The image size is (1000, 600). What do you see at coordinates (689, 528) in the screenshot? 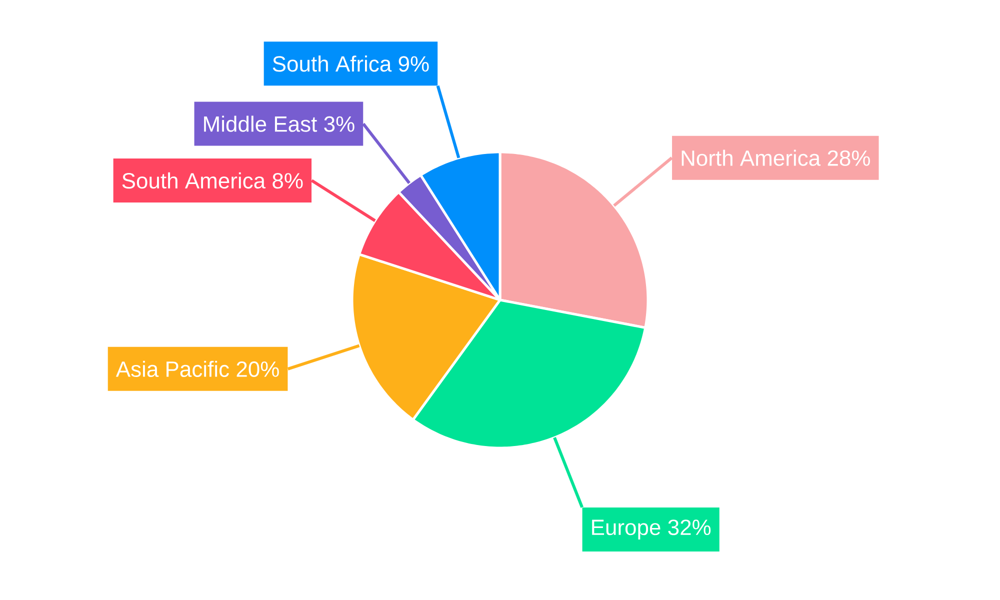
I see `data-label: 32%` at bounding box center [689, 528].